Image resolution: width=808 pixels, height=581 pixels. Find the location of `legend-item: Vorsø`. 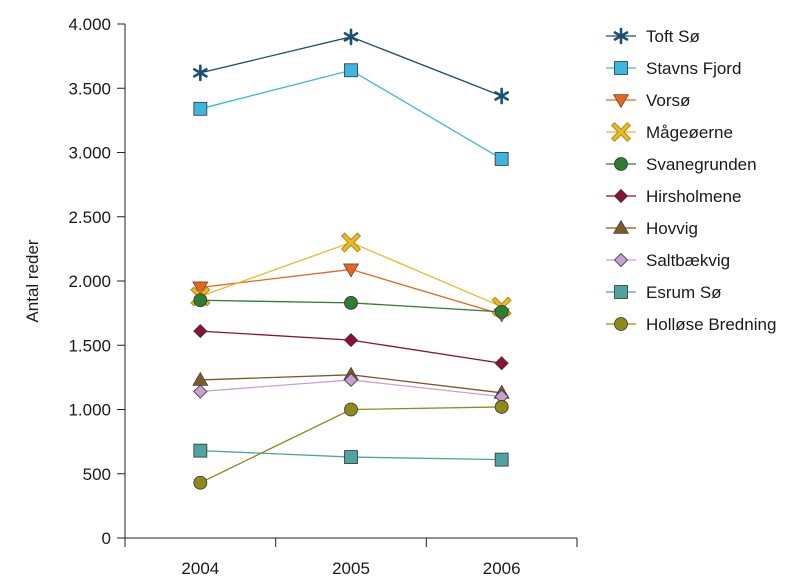

legend-item: Vorsø is located at coordinates (648, 100).